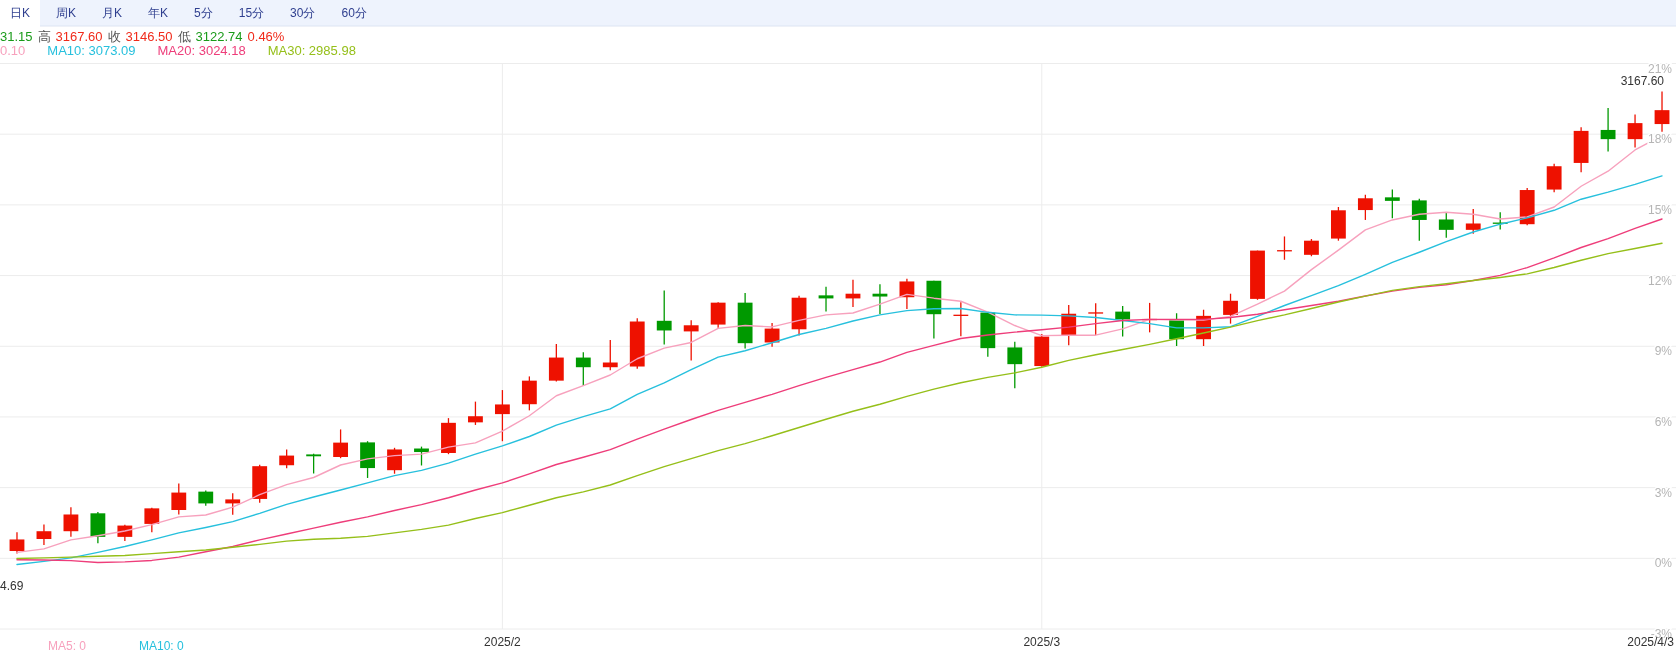 This screenshot has width=1676, height=653. I want to click on text: 5分, so click(203, 13).